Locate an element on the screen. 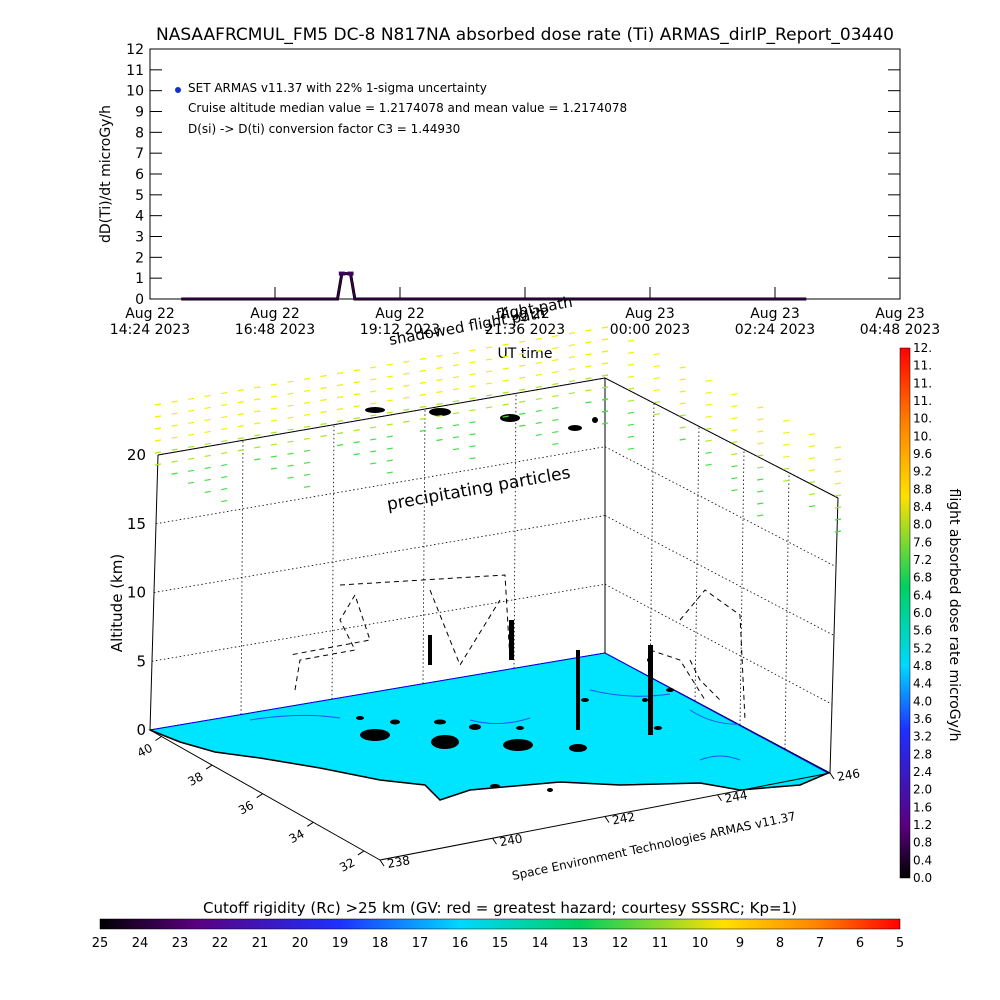  top-y-tick-label: 10 is located at coordinates (135, 92).